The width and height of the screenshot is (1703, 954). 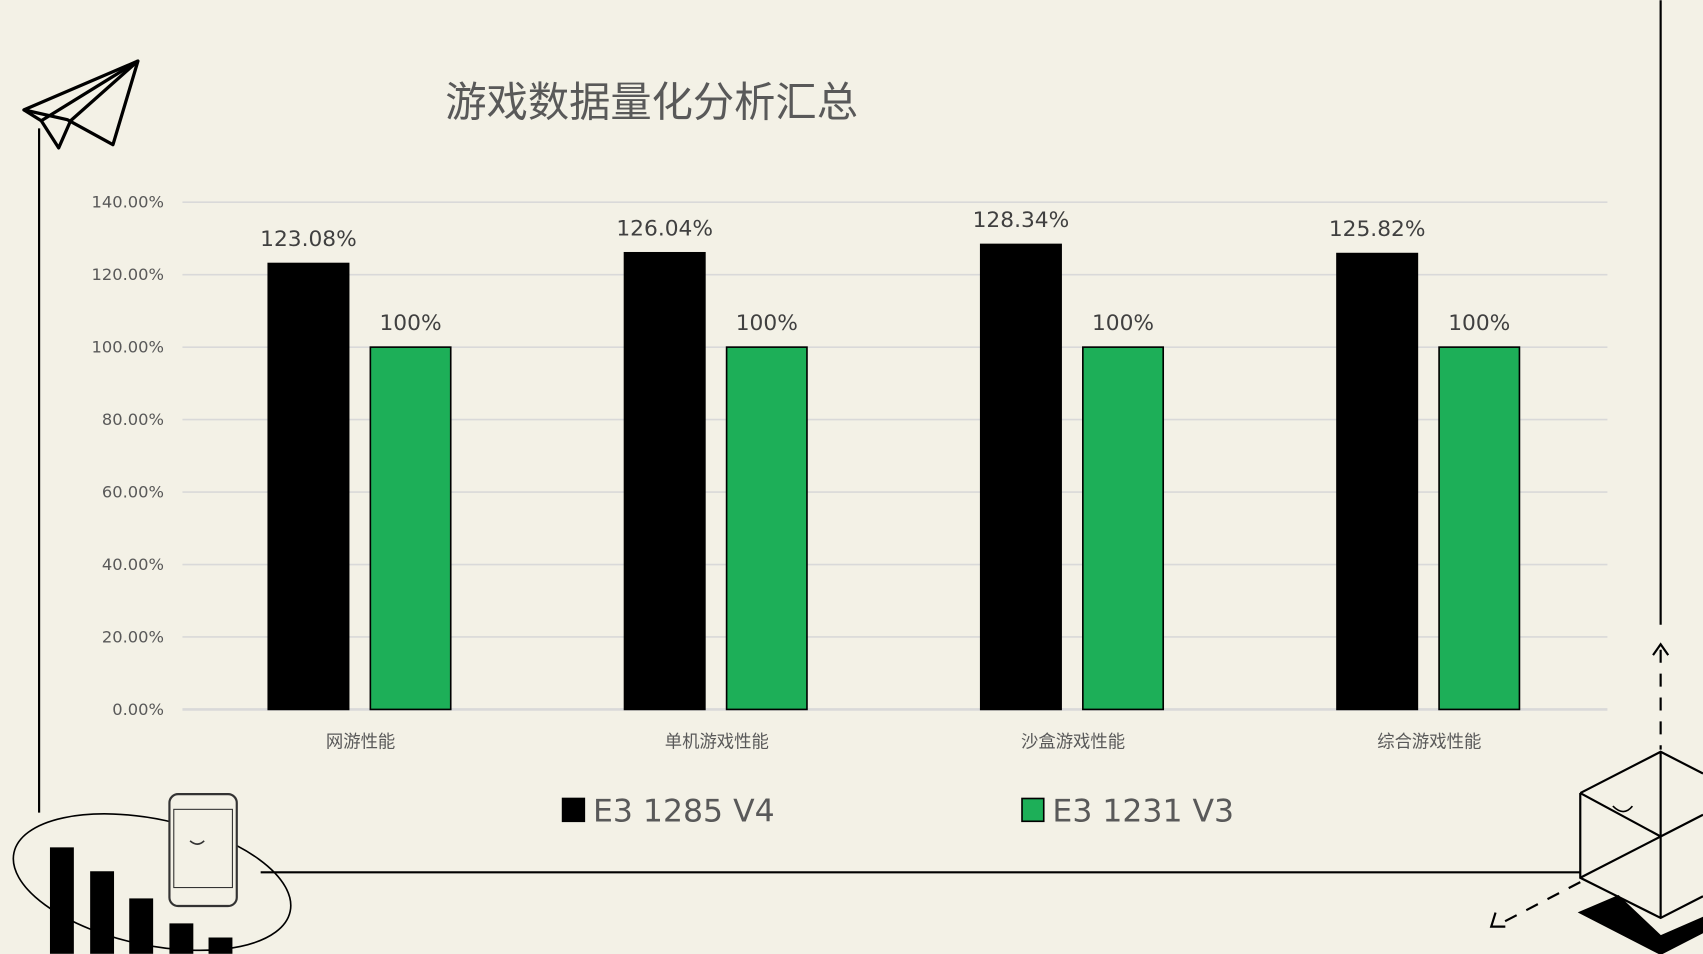 What do you see at coordinates (133, 491) in the screenshot?
I see `y-tick-label: 60.00%` at bounding box center [133, 491].